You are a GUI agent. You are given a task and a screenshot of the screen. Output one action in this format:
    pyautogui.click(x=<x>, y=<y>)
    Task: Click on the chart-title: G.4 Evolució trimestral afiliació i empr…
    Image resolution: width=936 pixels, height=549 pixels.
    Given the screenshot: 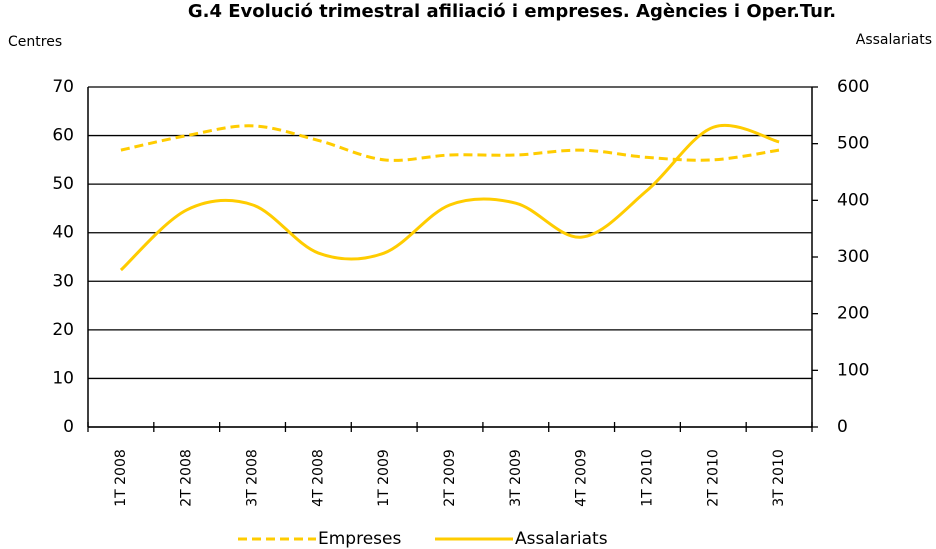 What is the action you would take?
    pyautogui.click(x=512, y=11)
    